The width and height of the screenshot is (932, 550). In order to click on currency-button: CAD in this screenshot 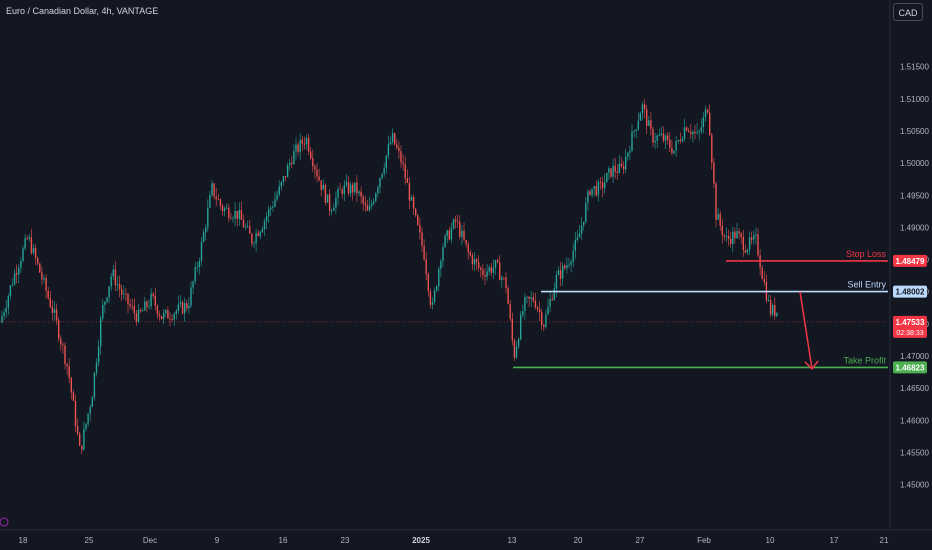, I will do `click(908, 12)`.